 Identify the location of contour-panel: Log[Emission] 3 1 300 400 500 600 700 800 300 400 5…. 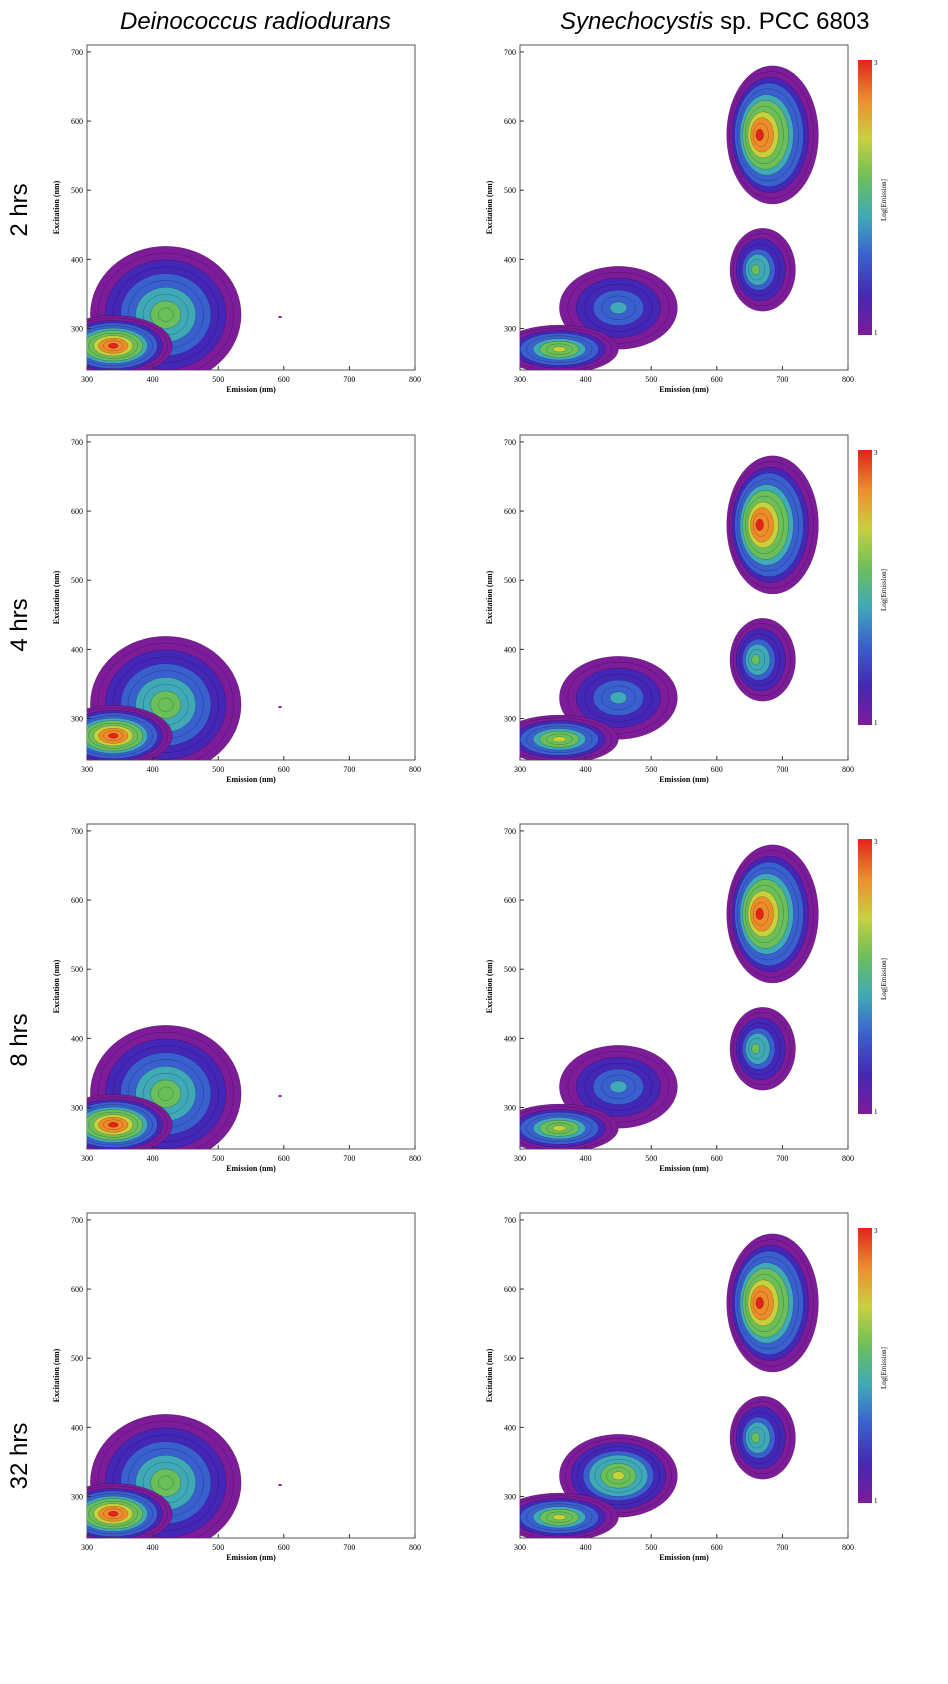
(686, 609).